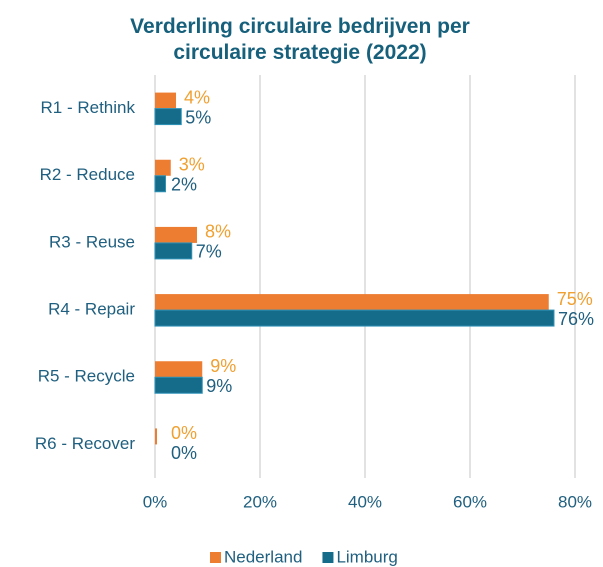  What do you see at coordinates (192, 165) in the screenshot?
I see `data-label: 3%` at bounding box center [192, 165].